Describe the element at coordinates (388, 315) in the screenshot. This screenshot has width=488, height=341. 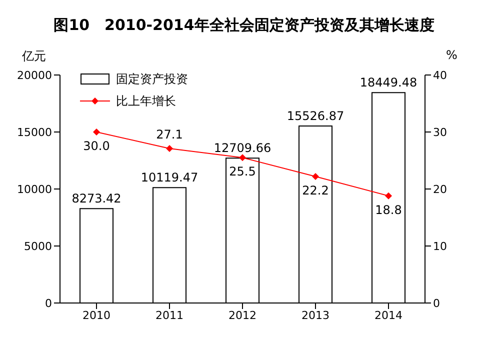
I see `x-tick-label: 2014` at that location.